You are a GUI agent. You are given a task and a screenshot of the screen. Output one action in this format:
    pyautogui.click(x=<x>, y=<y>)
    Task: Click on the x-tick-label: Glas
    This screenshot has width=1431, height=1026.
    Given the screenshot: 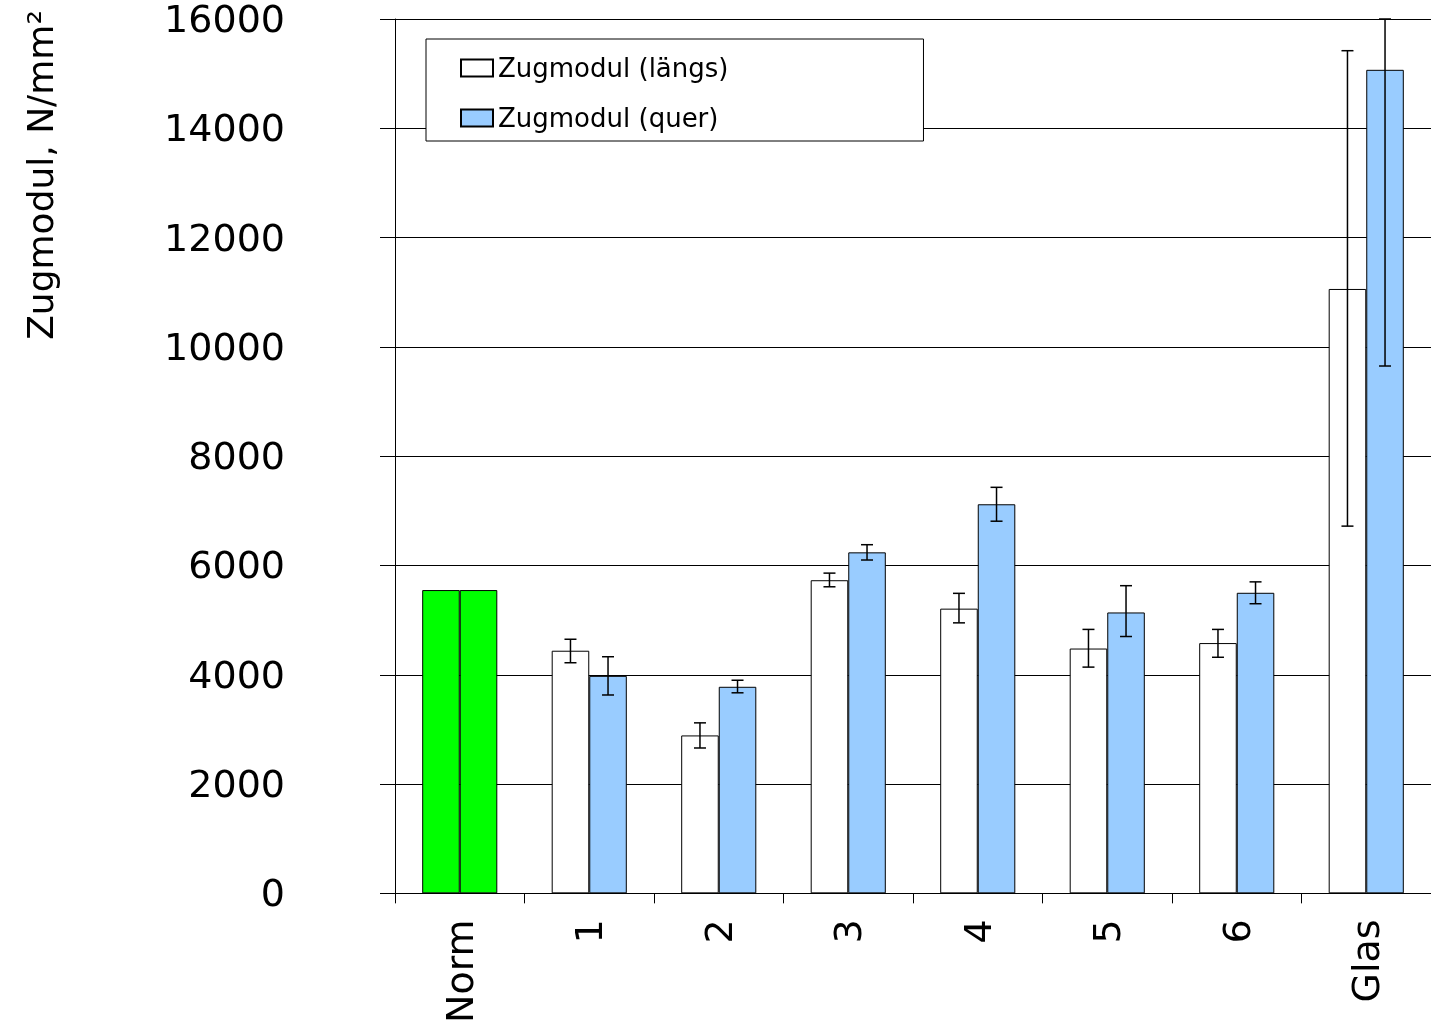 What is the action you would take?
    pyautogui.click(x=1366, y=961)
    